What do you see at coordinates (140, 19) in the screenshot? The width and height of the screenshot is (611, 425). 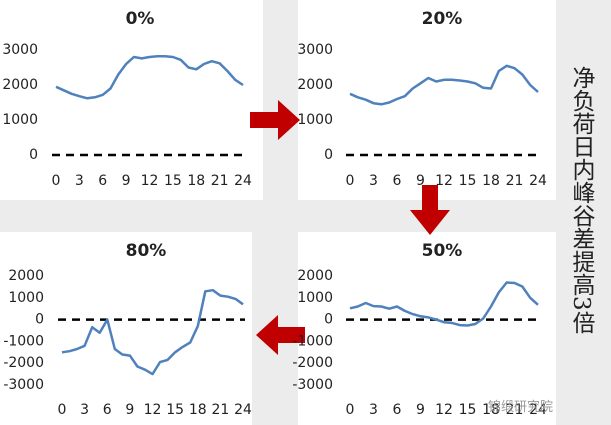 I see `chart-title: 0%` at bounding box center [140, 19].